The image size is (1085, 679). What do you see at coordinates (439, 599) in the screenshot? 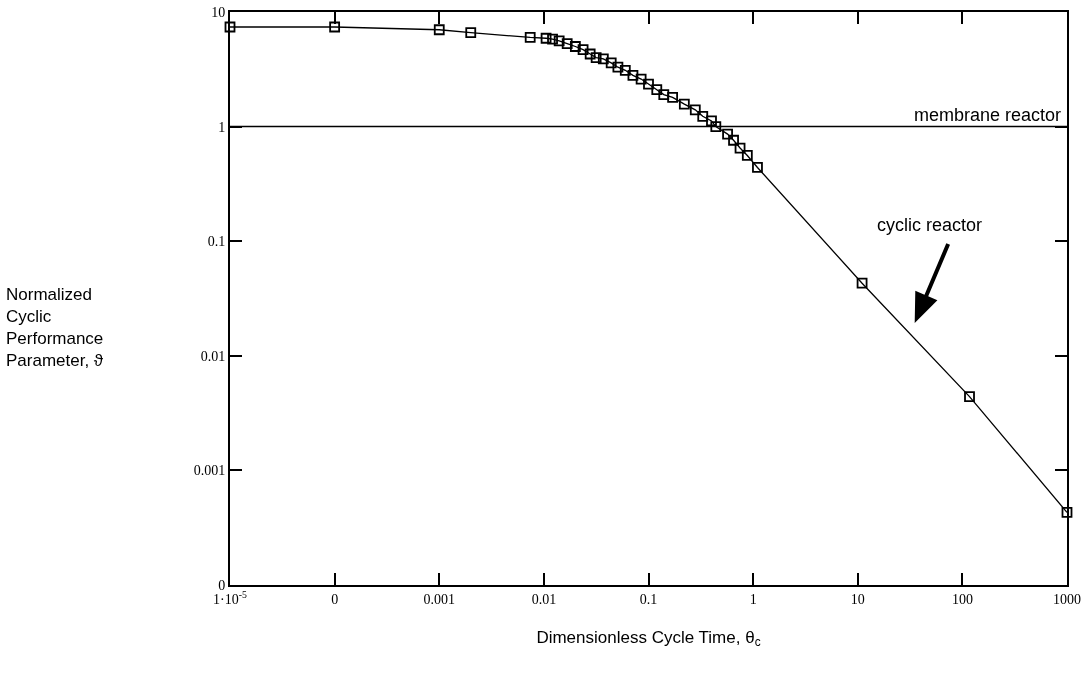
I see `x-tick-label: 0.001` at bounding box center [439, 599].